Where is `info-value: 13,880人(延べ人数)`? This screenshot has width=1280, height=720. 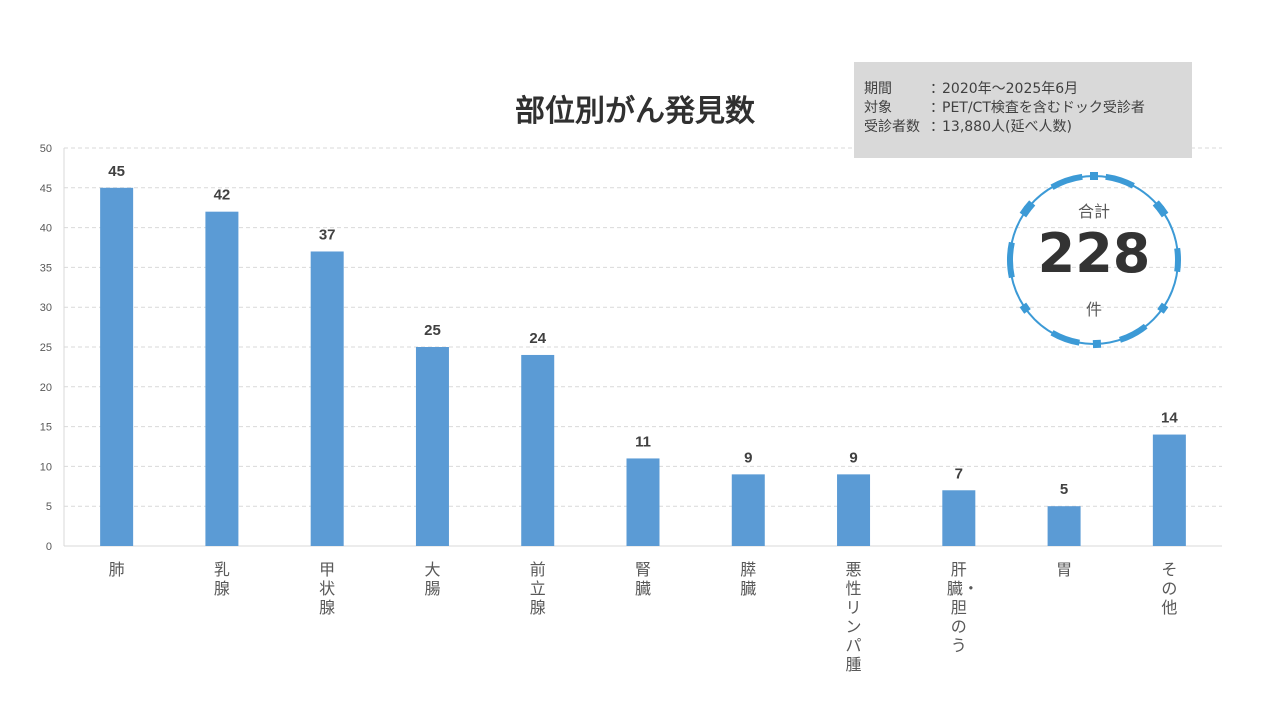
info-value: 13,880人(延べ人数) is located at coordinates (1007, 127).